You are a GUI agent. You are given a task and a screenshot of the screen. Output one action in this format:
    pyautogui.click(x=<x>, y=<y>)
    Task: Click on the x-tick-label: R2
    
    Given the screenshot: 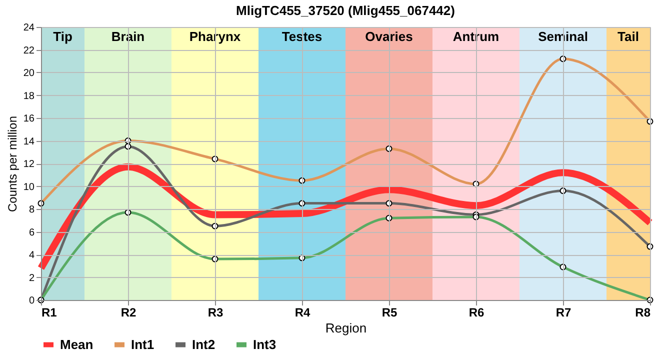 What is the action you would take?
    pyautogui.click(x=128, y=313)
    